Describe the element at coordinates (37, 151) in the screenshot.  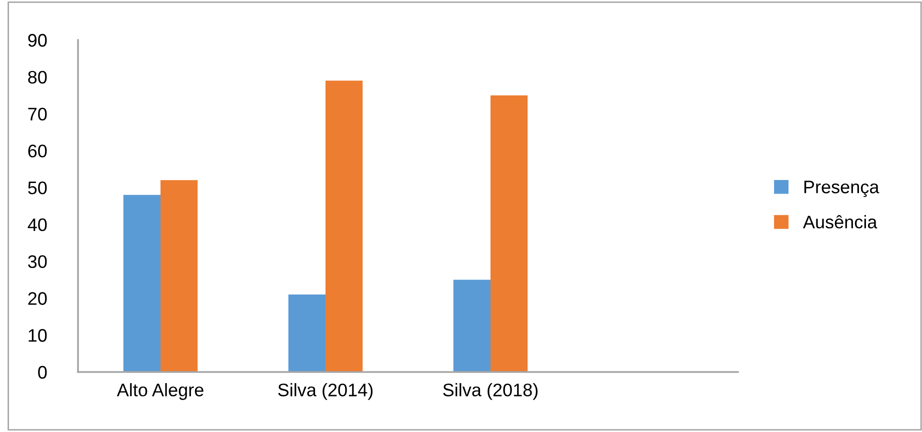
I see `y-tick-label: 60` at that location.